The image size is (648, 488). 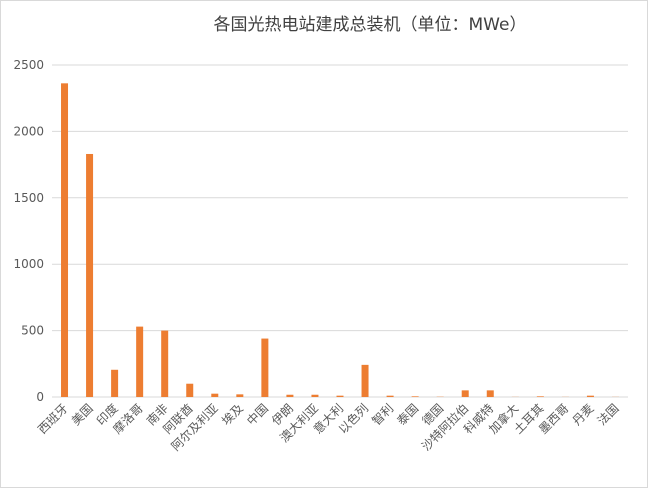 I want to click on chart-title: 各国光热电站建成总装机（单位：MWe）, so click(x=370, y=25).